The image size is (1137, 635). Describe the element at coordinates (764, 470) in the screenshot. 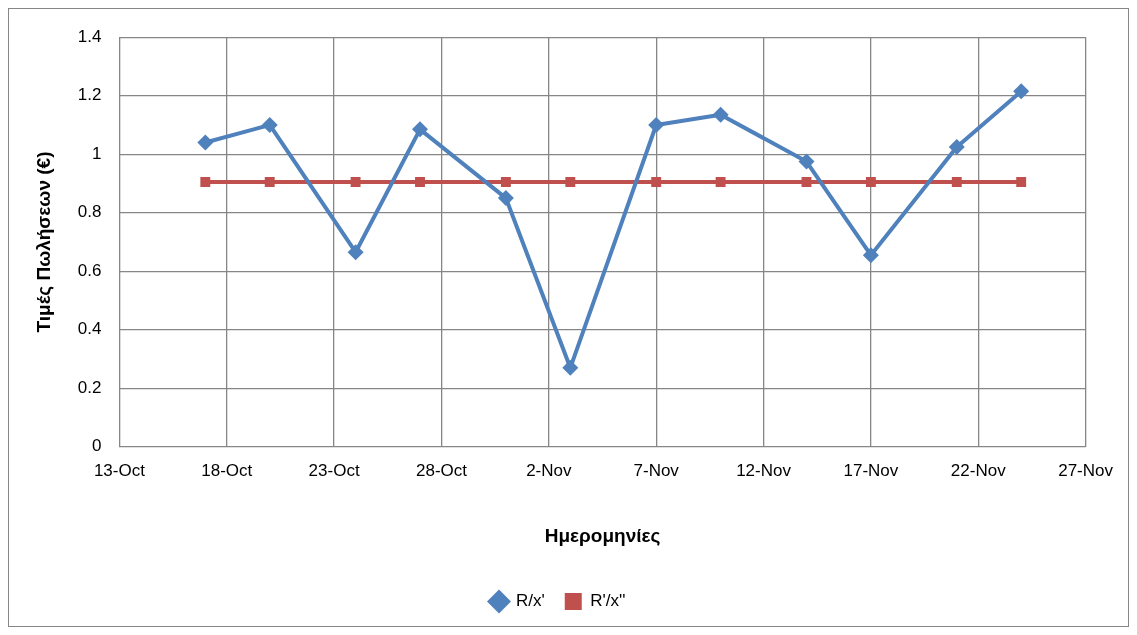

I see `x-tick-label: 12-Nov` at that location.